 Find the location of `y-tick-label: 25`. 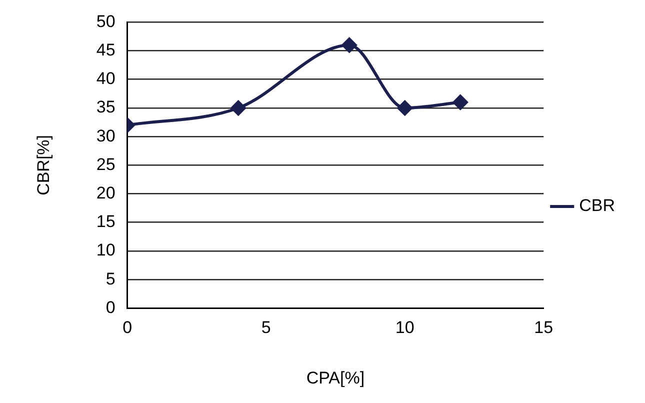

y-tick-label: 25 is located at coordinates (106, 164).